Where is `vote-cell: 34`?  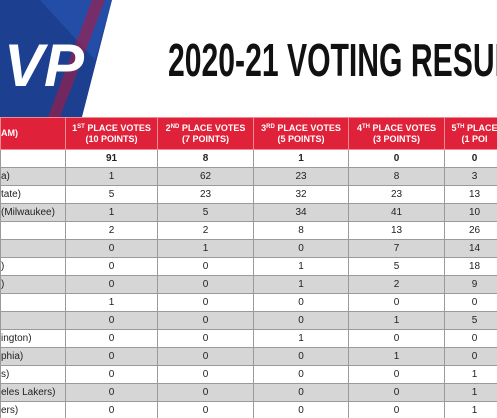 vote-cell: 34 is located at coordinates (301, 212).